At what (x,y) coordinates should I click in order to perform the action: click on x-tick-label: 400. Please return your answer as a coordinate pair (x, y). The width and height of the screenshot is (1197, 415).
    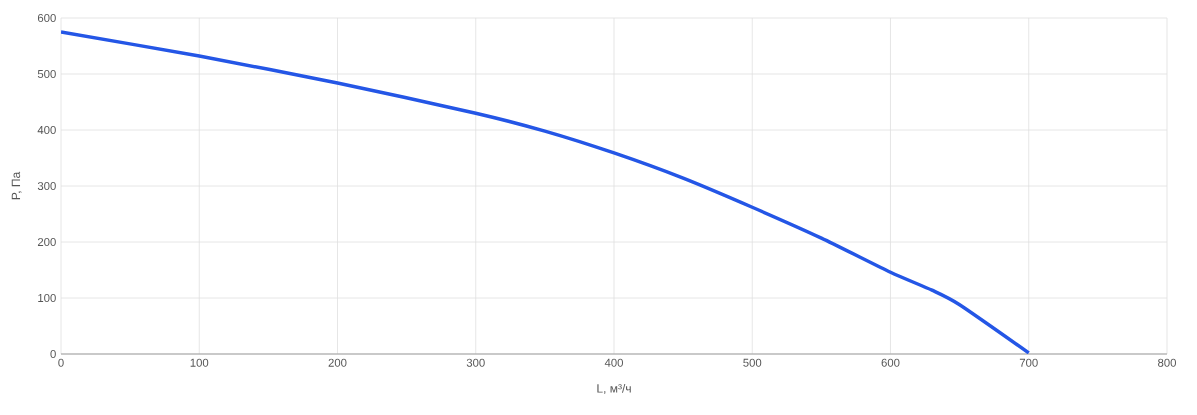
    Looking at the image, I should click on (613, 362).